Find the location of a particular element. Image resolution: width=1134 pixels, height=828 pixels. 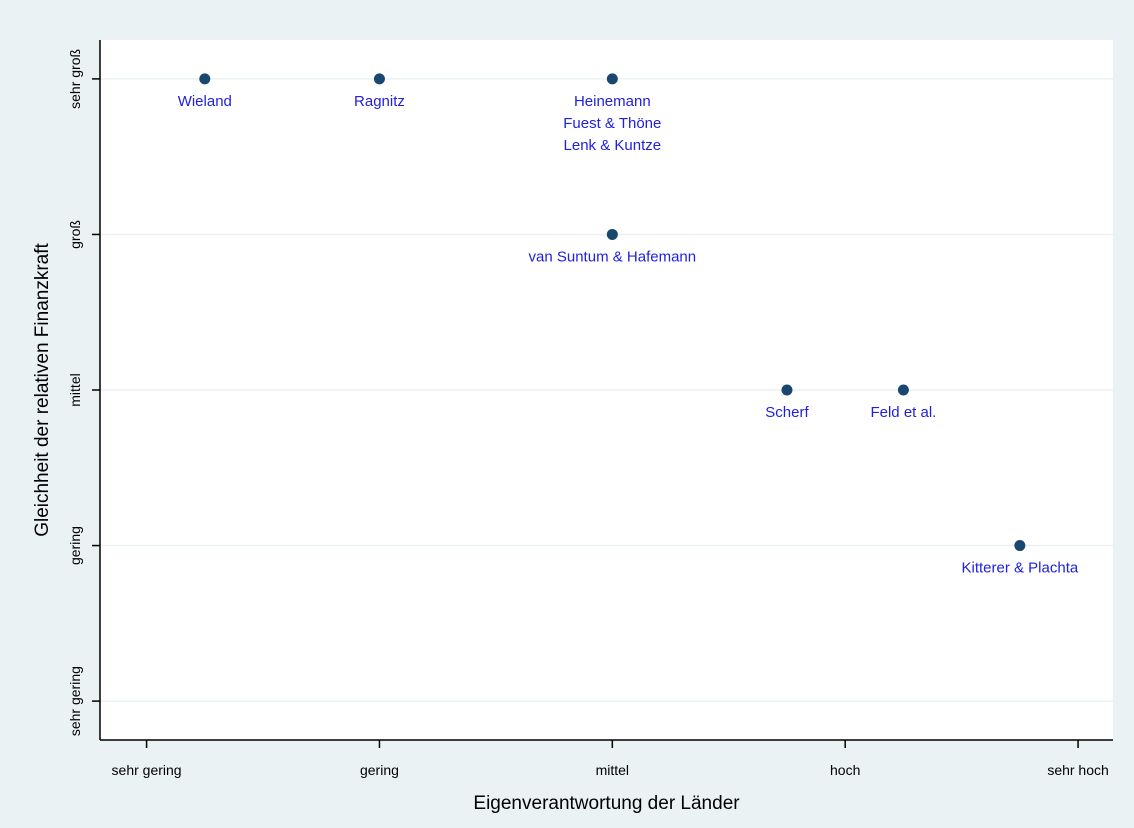

point-label: Scherf is located at coordinates (787, 412).